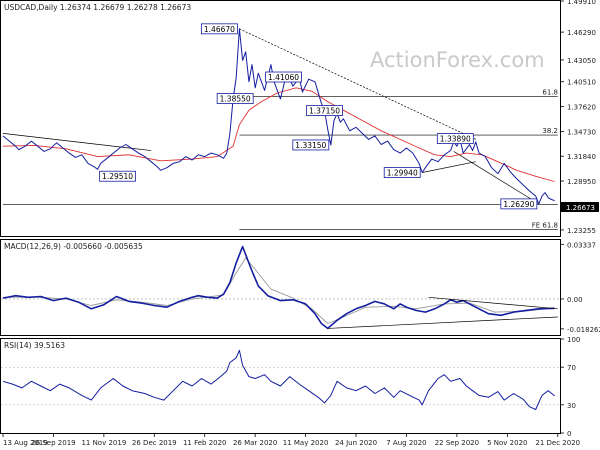  What do you see at coordinates (507, 443) in the screenshot?
I see `x-tick-label: 5 Nov 2020` at bounding box center [507, 443].